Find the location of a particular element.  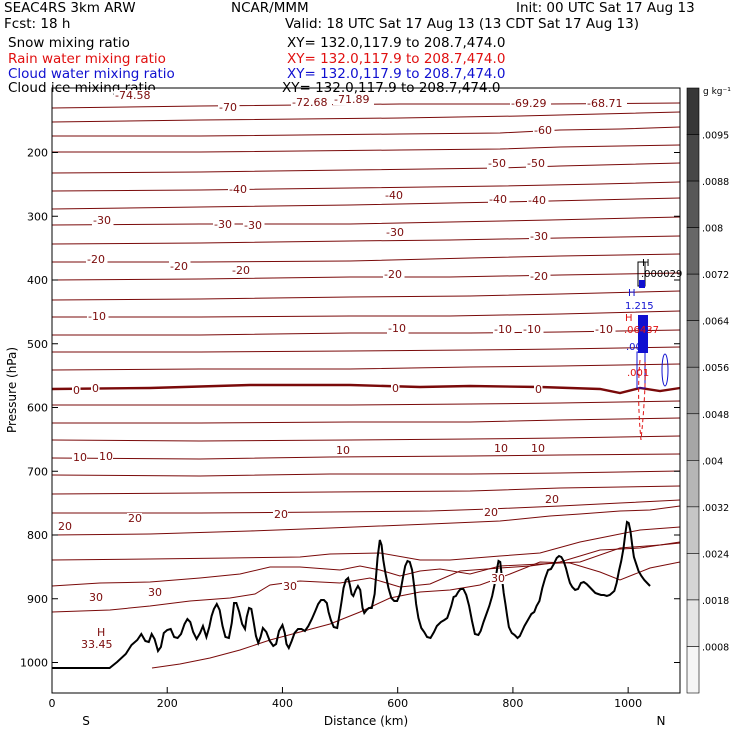

cloud-ice-max-marker: H is located at coordinates (646, 263).